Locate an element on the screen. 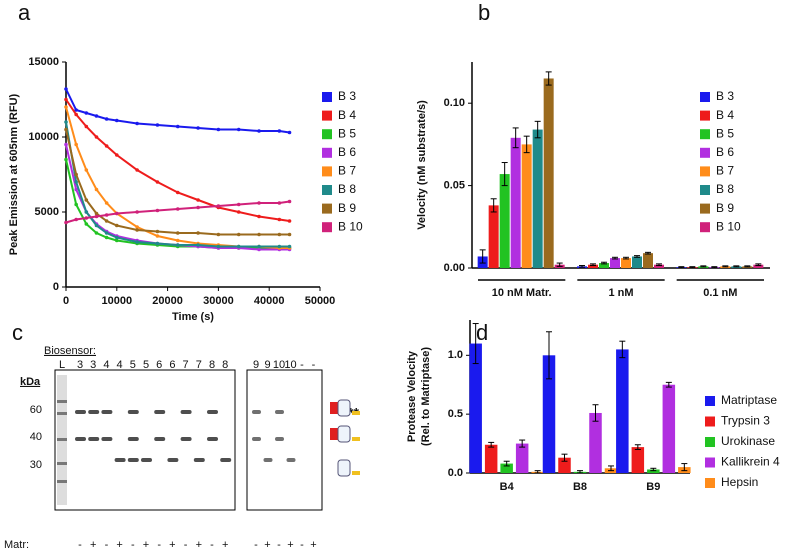  x-tick-label: 10 nM Matr. is located at coordinates (522, 293).